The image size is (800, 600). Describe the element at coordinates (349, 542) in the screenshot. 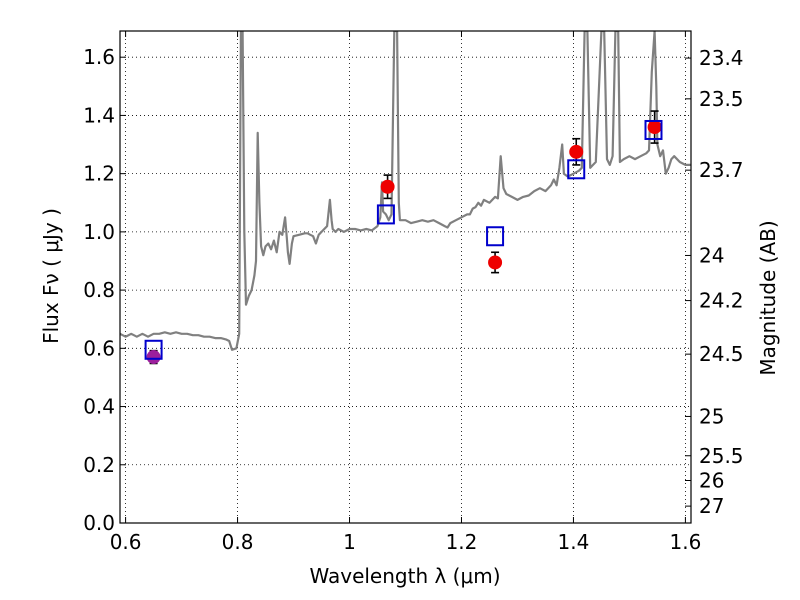

I see `x-tick-label: 1` at that location.